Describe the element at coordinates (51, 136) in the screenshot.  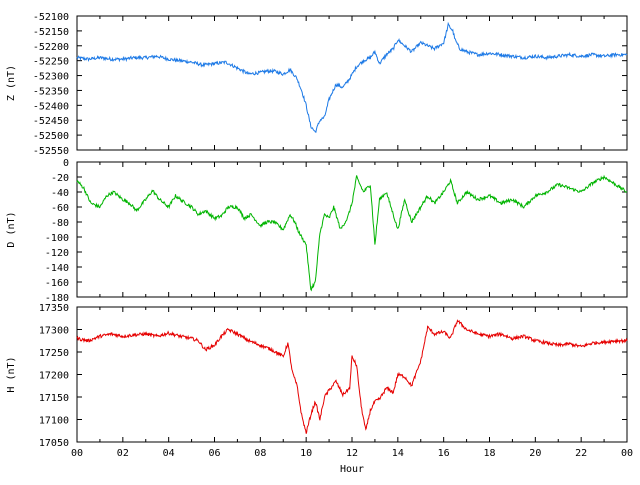
I see `y-tick-label-z: -52500` at that location.